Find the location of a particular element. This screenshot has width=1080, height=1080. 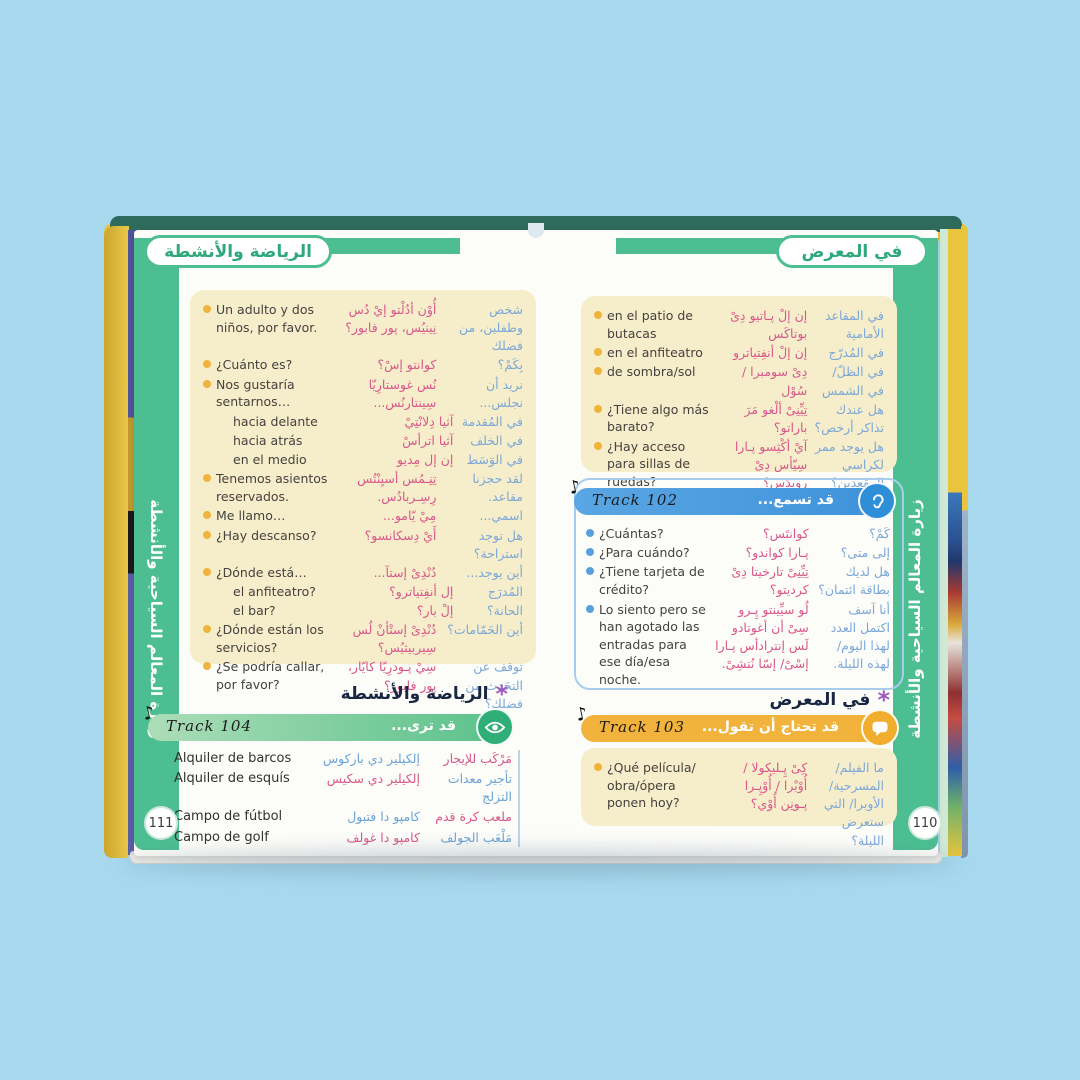

page-number-110: 110 is located at coordinates (925, 823).